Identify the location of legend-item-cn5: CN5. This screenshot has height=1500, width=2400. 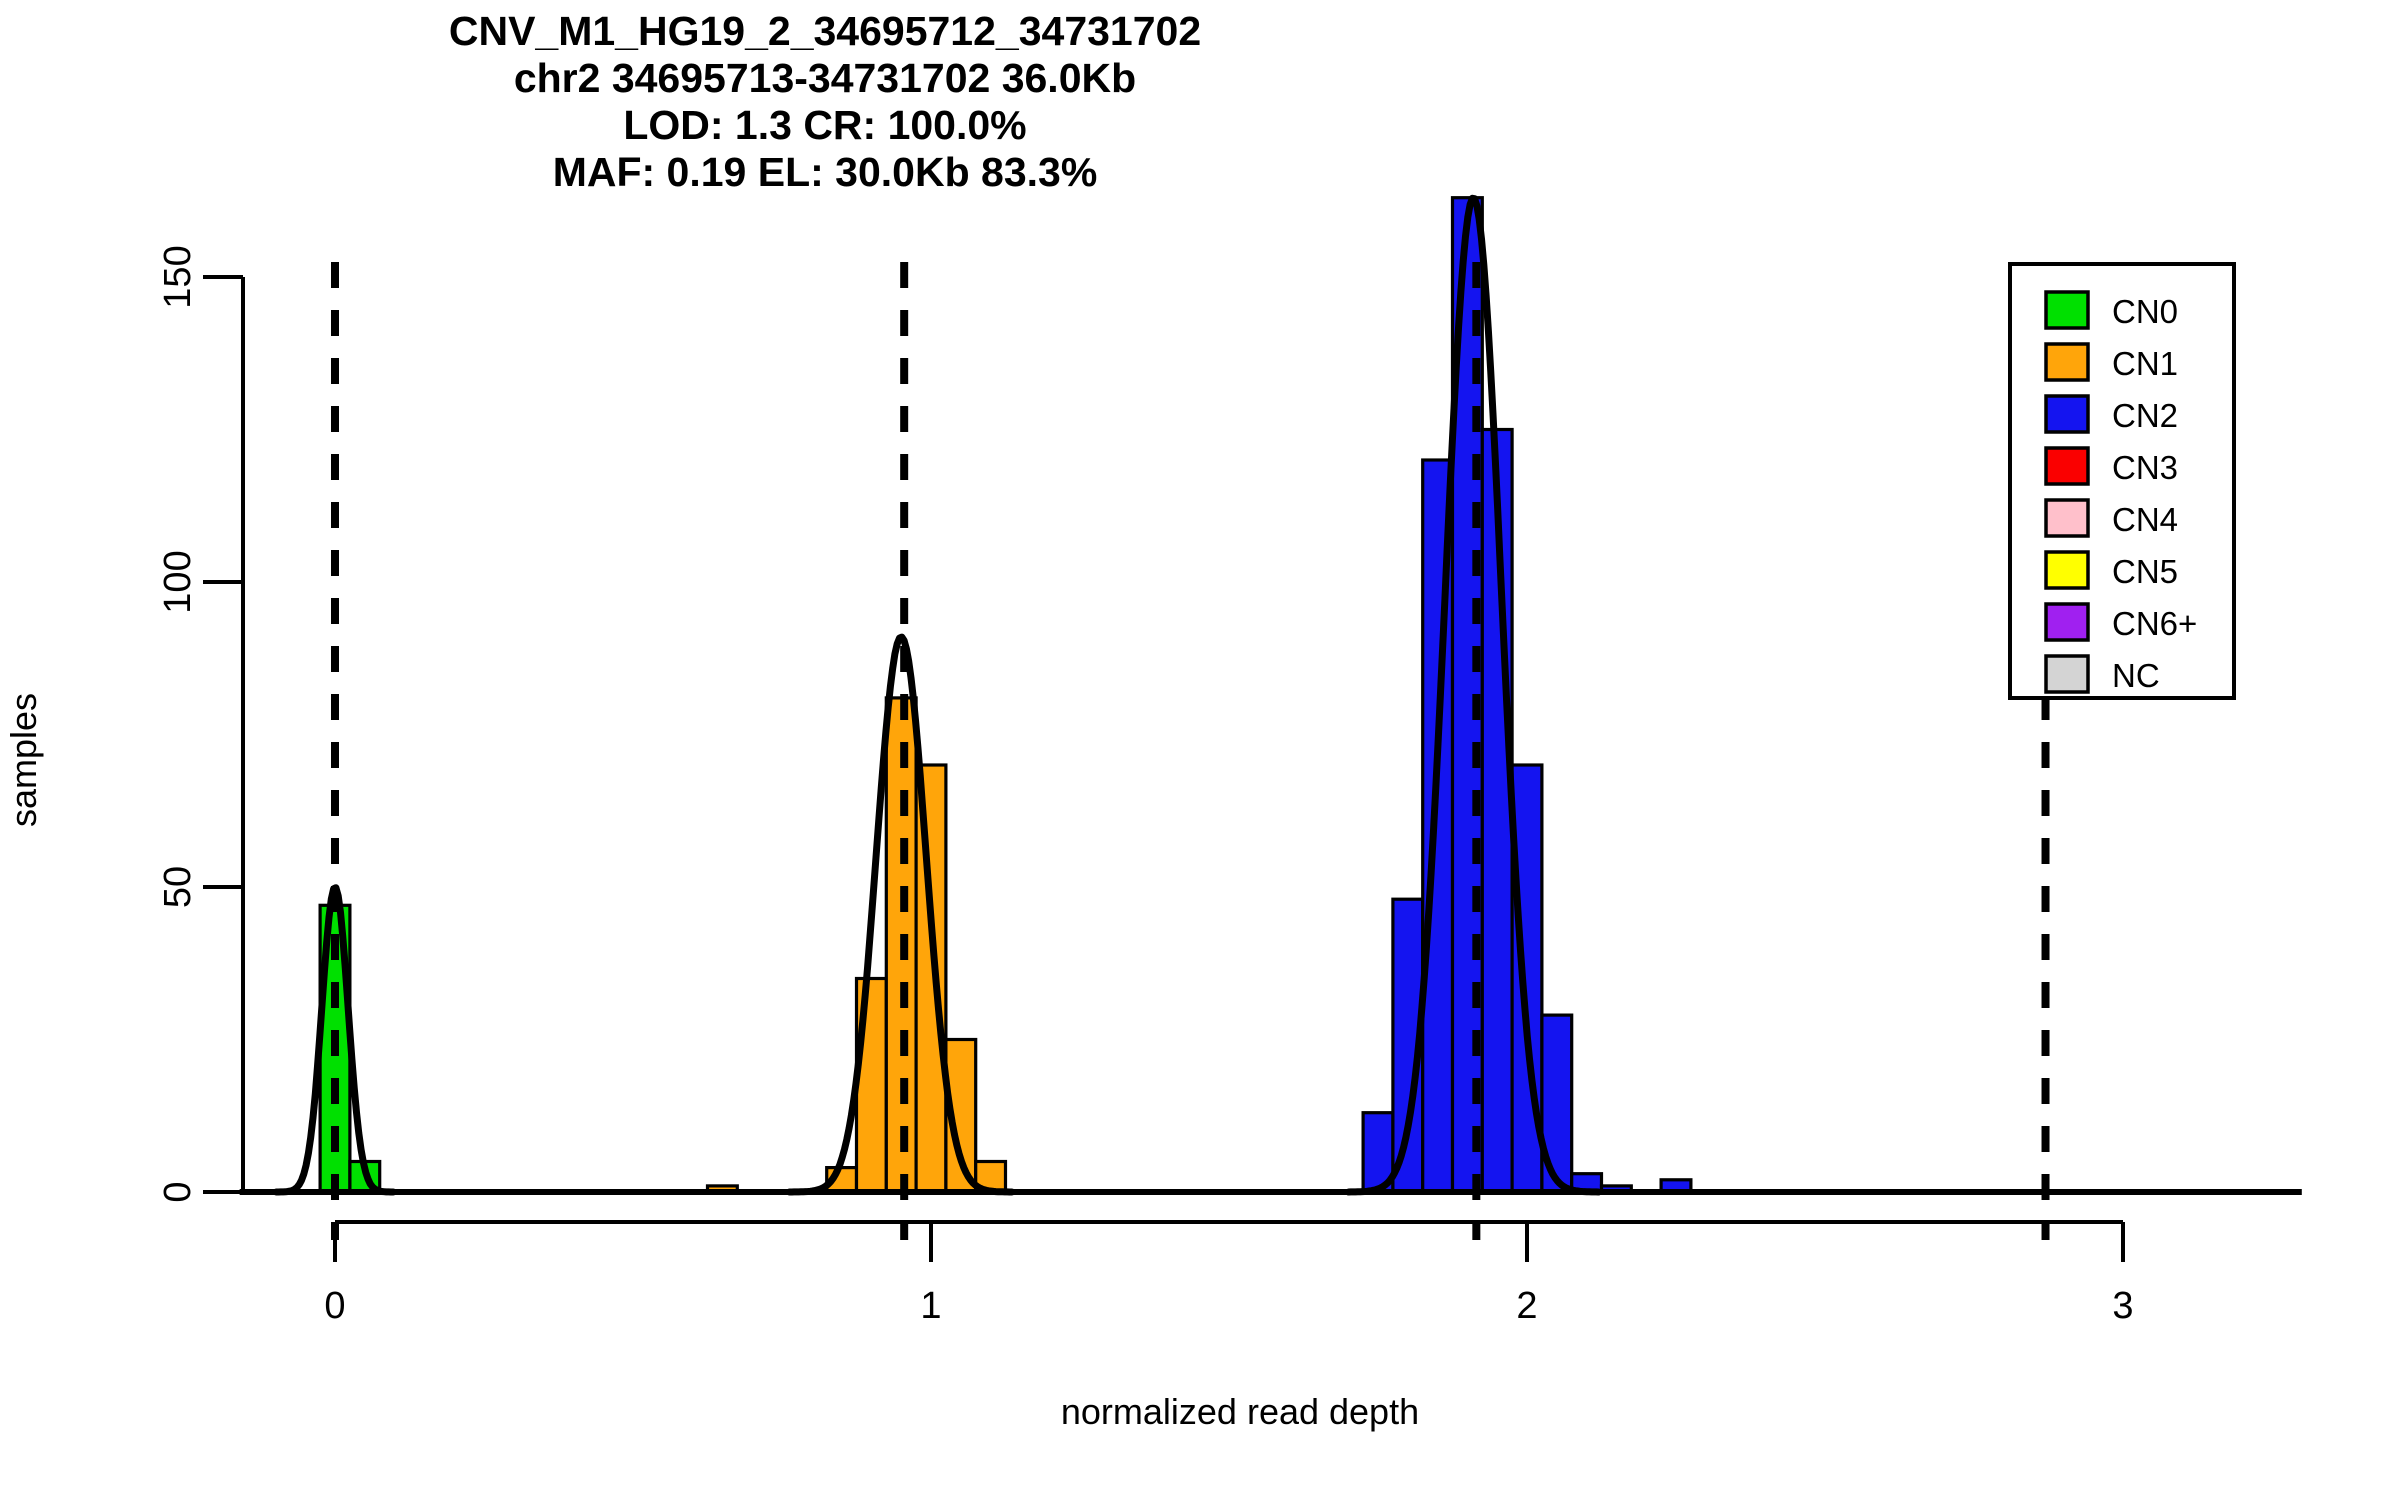
(2111, 570).